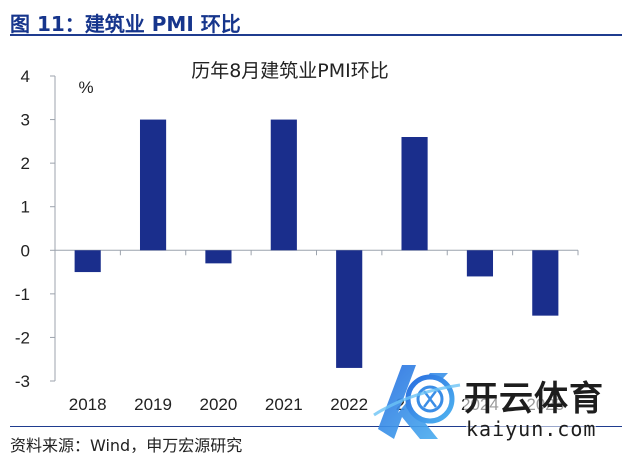  I want to click on y-tick-label: 1, so click(25, 207).